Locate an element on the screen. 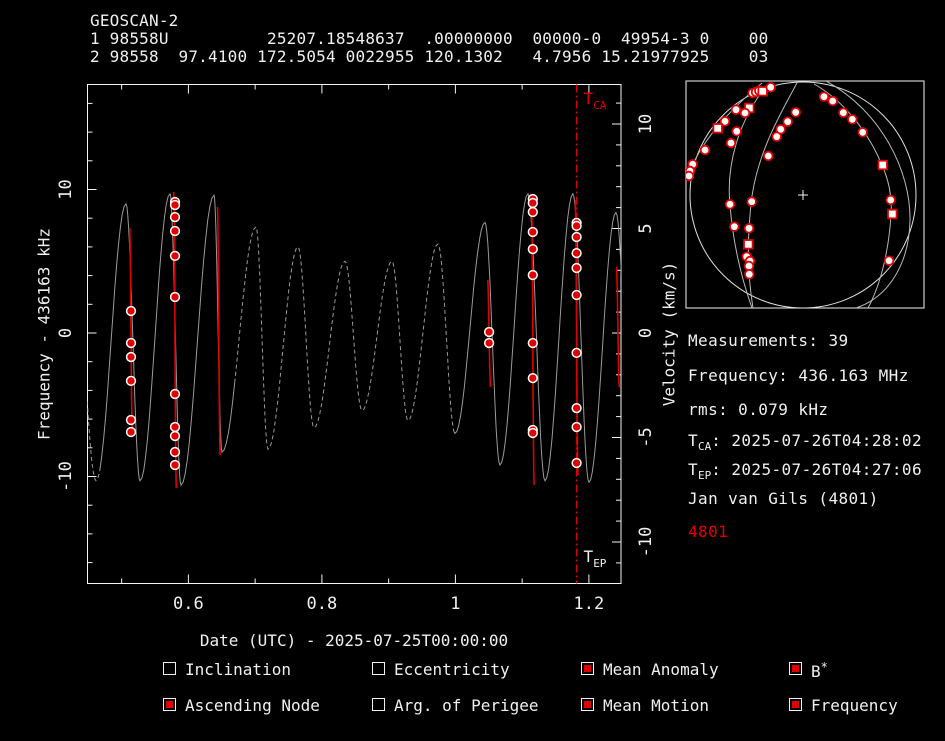 The height and width of the screenshot is (741, 945). tca-marker-label: TCA is located at coordinates (595, 100).